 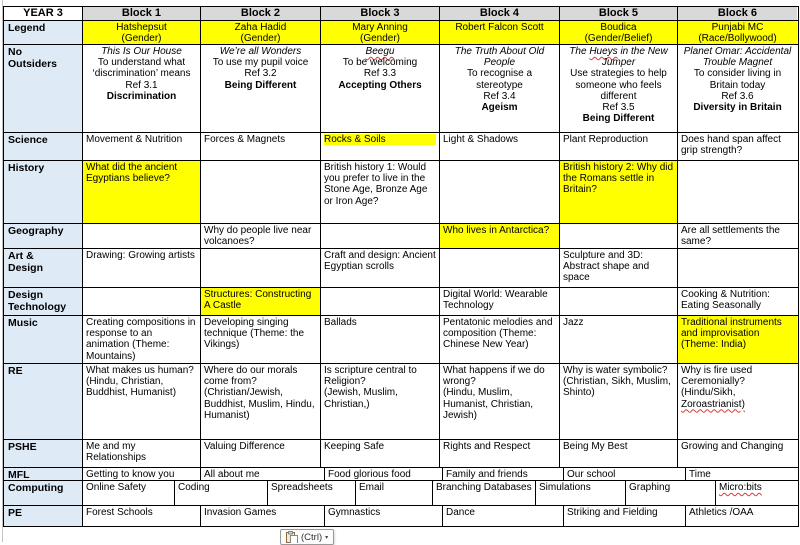 What do you see at coordinates (484, 493) in the screenshot?
I see `computing-cell-branching-databases: Branching Databases` at bounding box center [484, 493].